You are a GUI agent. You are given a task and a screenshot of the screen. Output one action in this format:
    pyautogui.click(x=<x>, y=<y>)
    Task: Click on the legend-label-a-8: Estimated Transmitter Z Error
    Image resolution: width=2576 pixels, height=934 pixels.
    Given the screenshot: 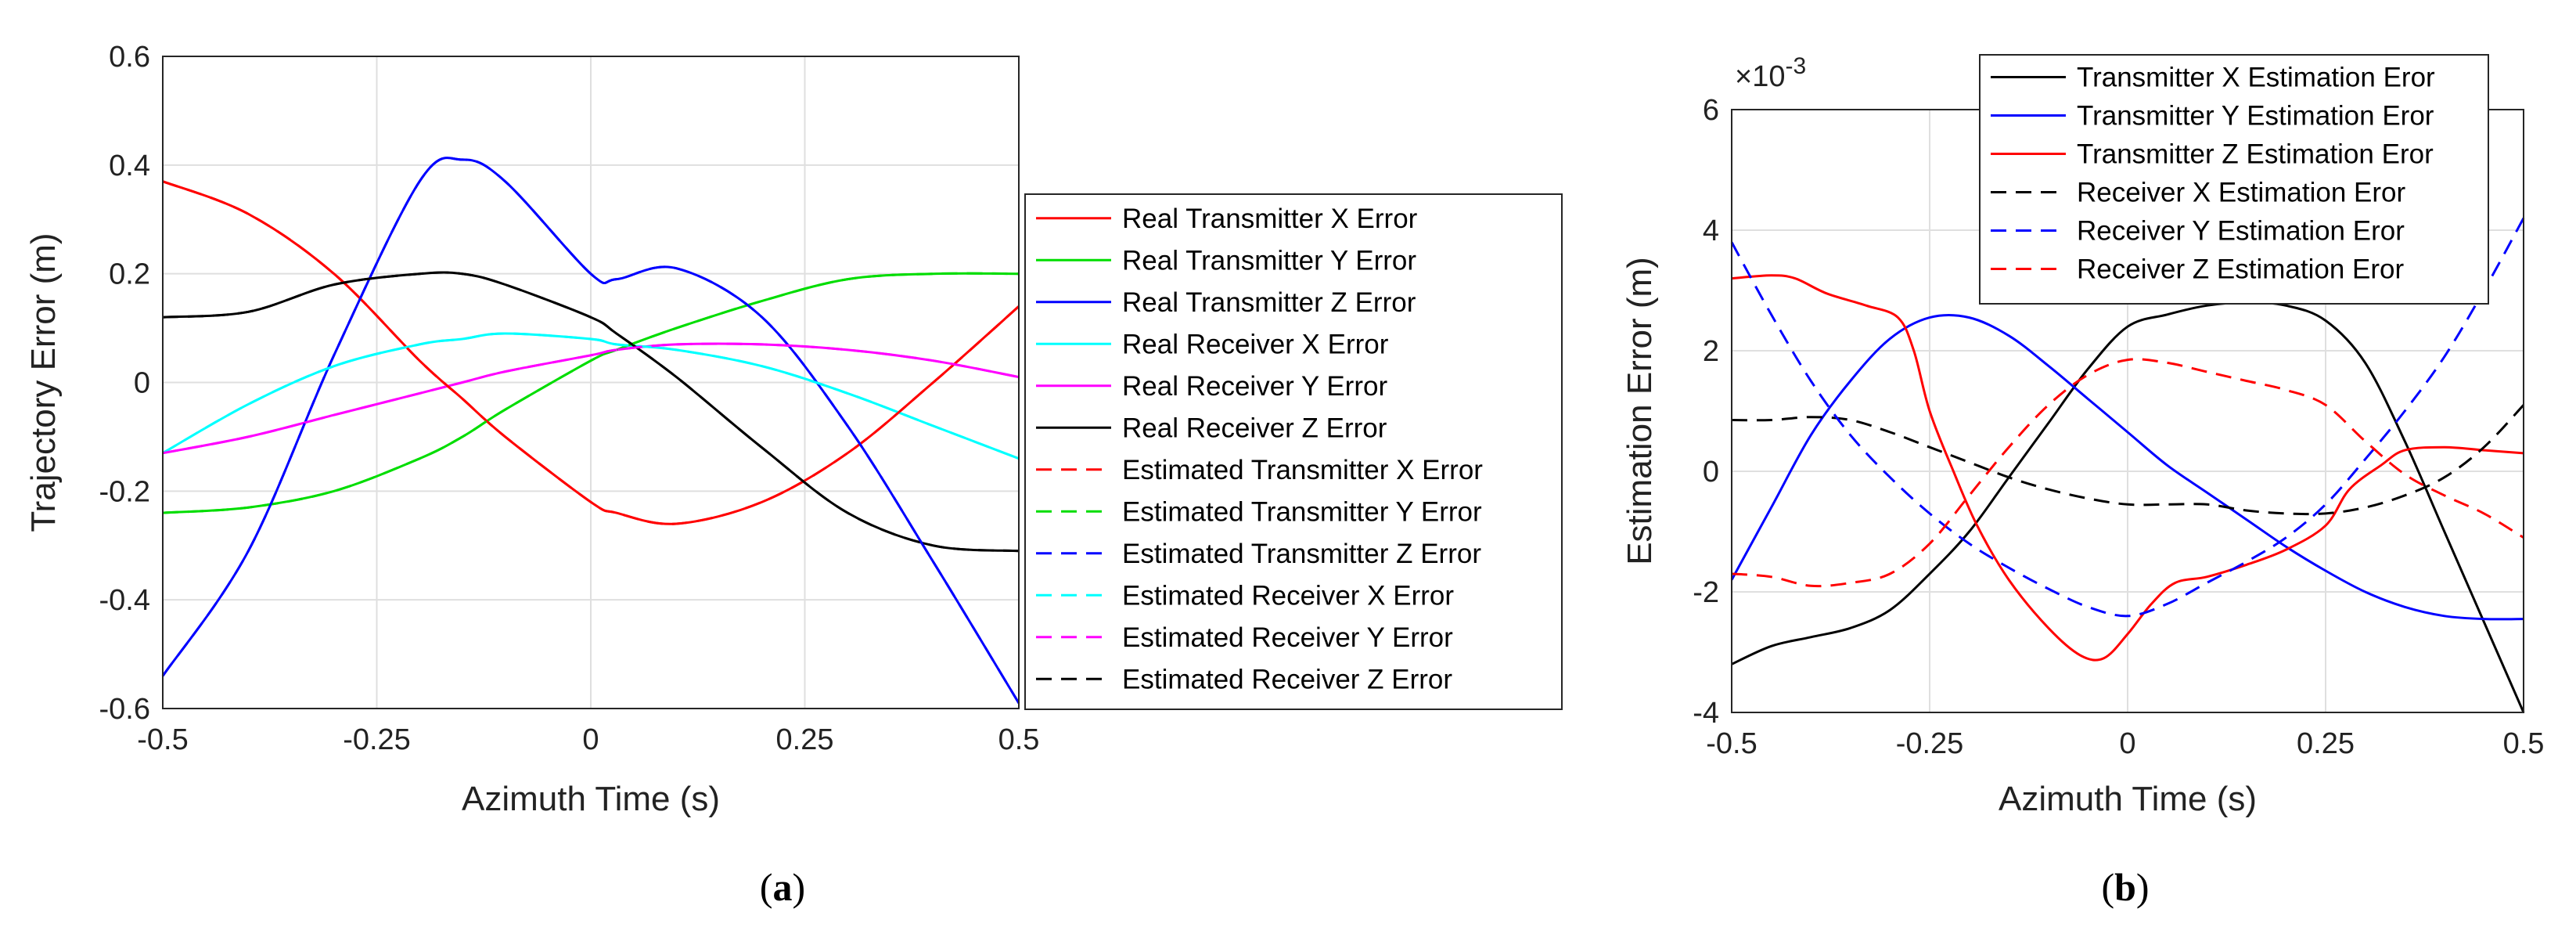 What is the action you would take?
    pyautogui.click(x=1301, y=554)
    